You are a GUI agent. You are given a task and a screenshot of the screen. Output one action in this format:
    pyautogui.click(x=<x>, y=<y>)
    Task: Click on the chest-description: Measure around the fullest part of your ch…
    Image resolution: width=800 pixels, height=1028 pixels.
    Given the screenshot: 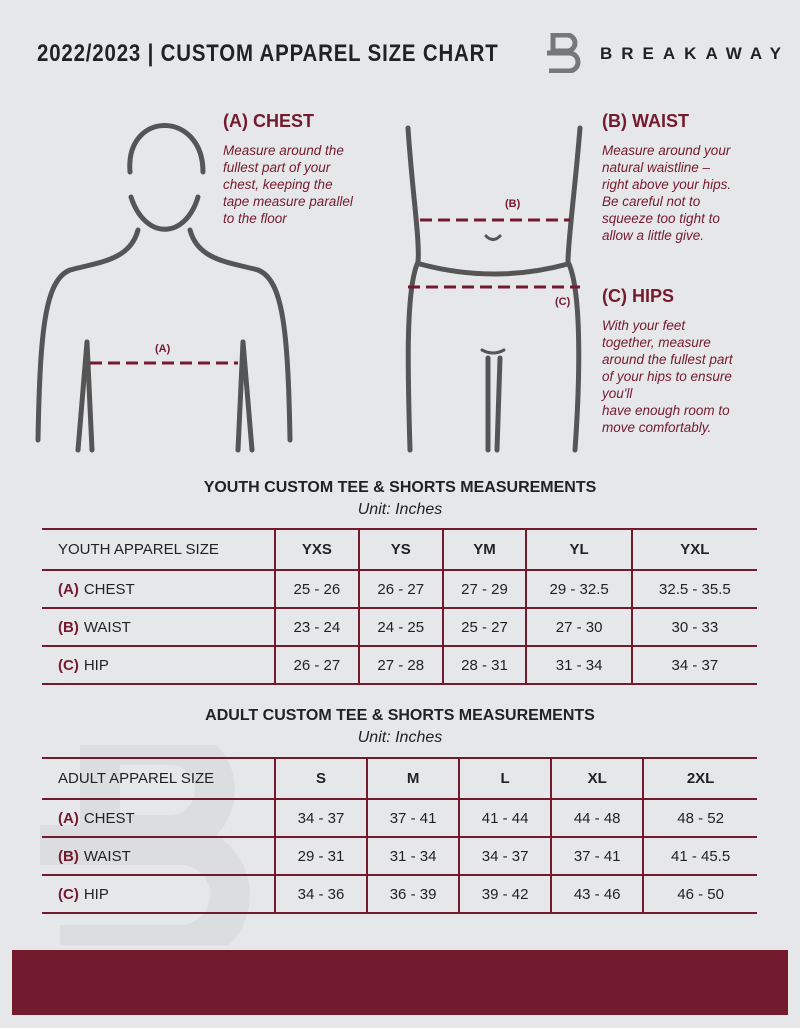 What is the action you would take?
    pyautogui.click(x=288, y=184)
    